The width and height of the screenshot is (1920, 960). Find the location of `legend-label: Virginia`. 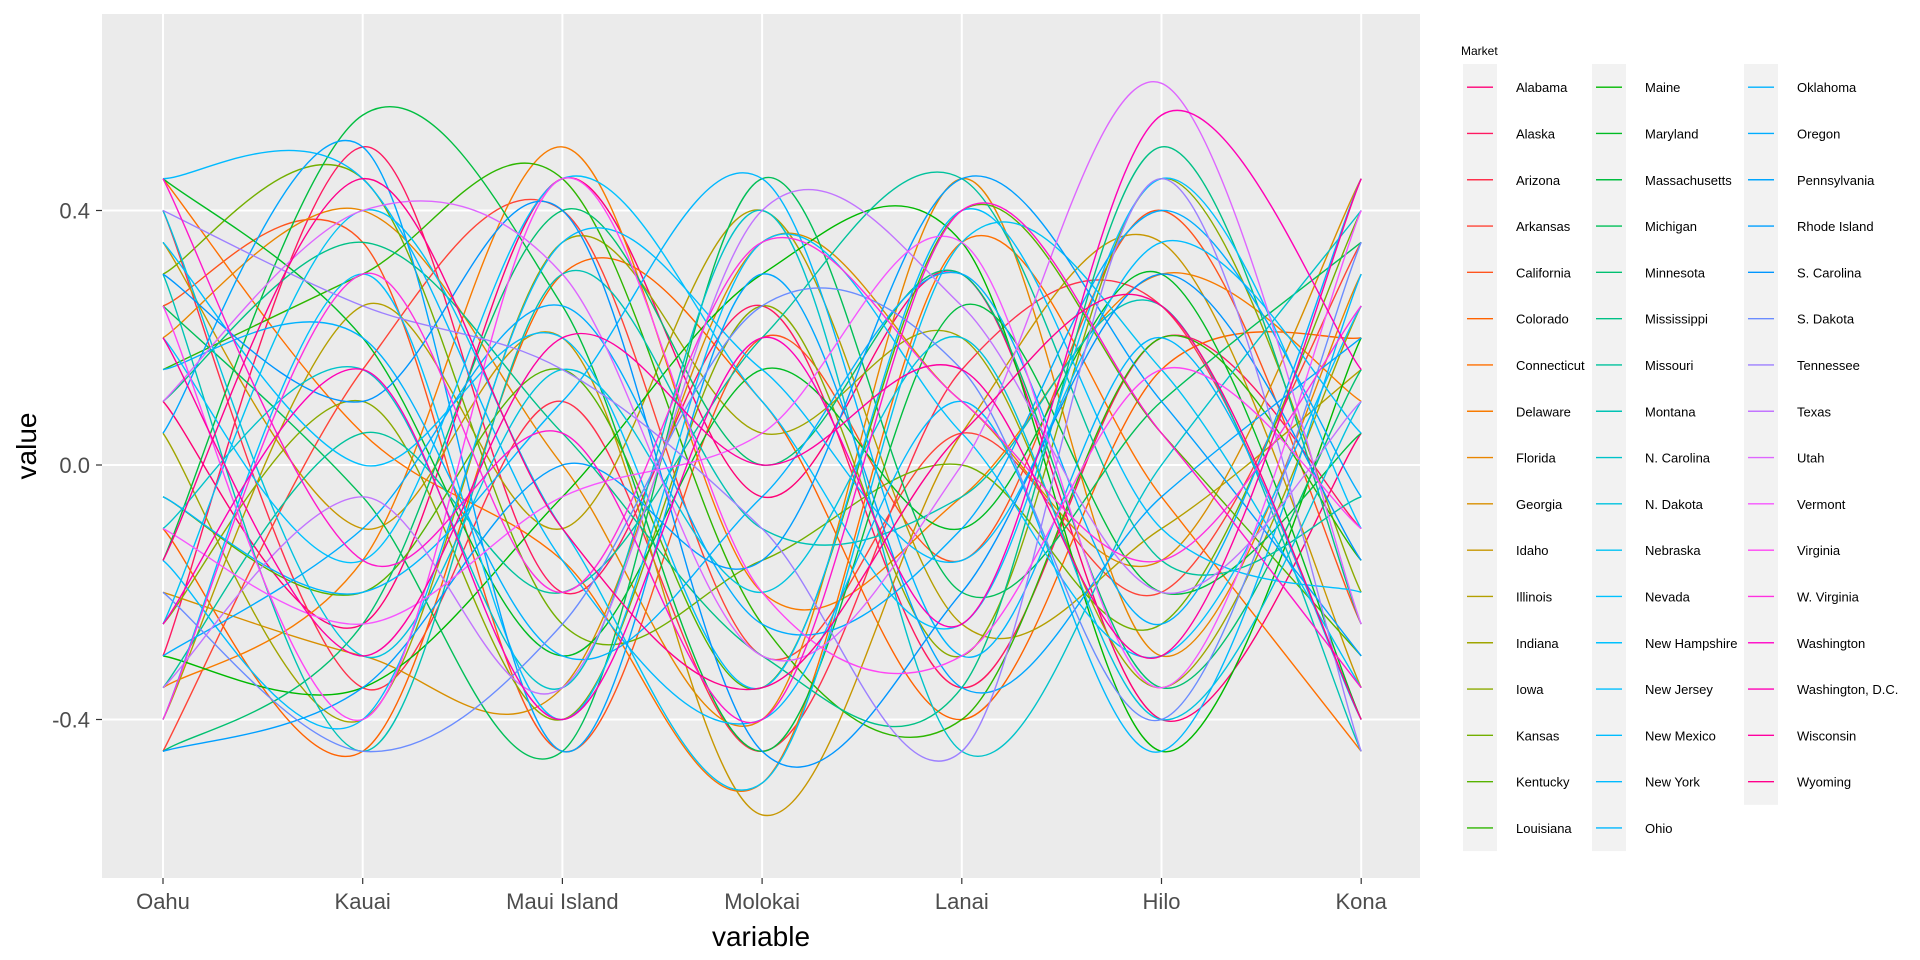

legend-label: Virginia is located at coordinates (1819, 550).